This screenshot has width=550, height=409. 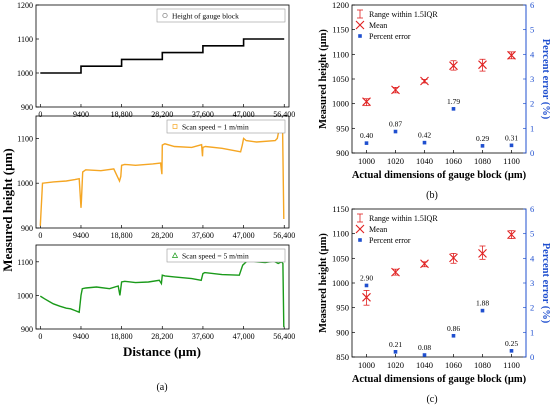 I want to click on percent-error-label: 0.42, so click(x=424, y=135).